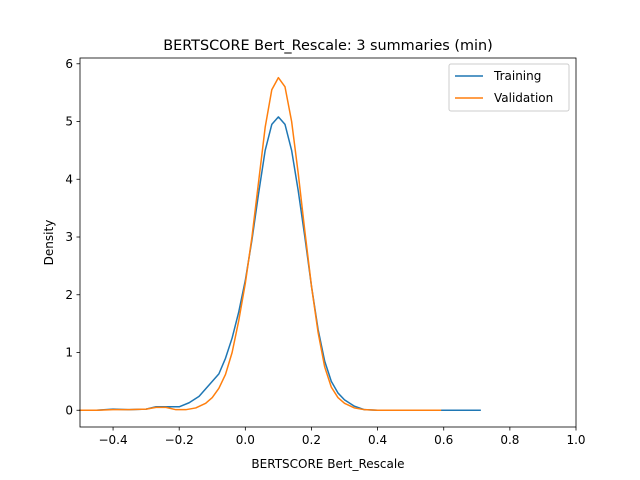 The width and height of the screenshot is (640, 480). I want to click on x-tick-label: −0.4, so click(112, 440).